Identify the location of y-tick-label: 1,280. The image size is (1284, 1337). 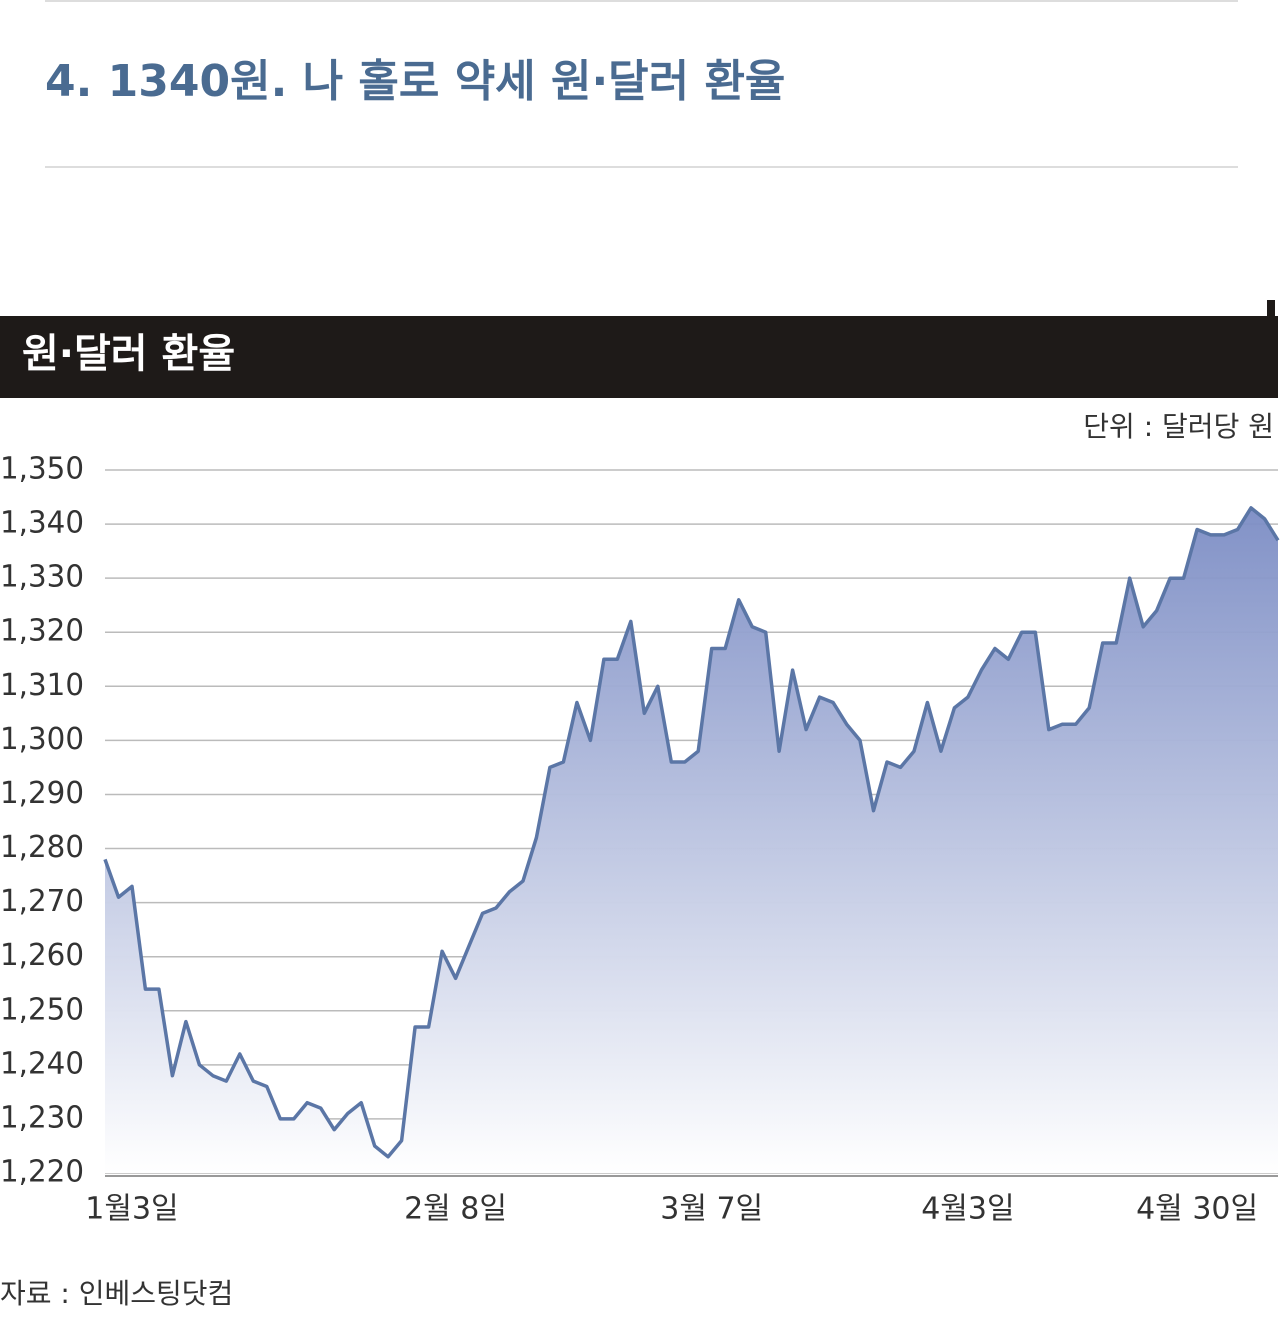
(42, 847).